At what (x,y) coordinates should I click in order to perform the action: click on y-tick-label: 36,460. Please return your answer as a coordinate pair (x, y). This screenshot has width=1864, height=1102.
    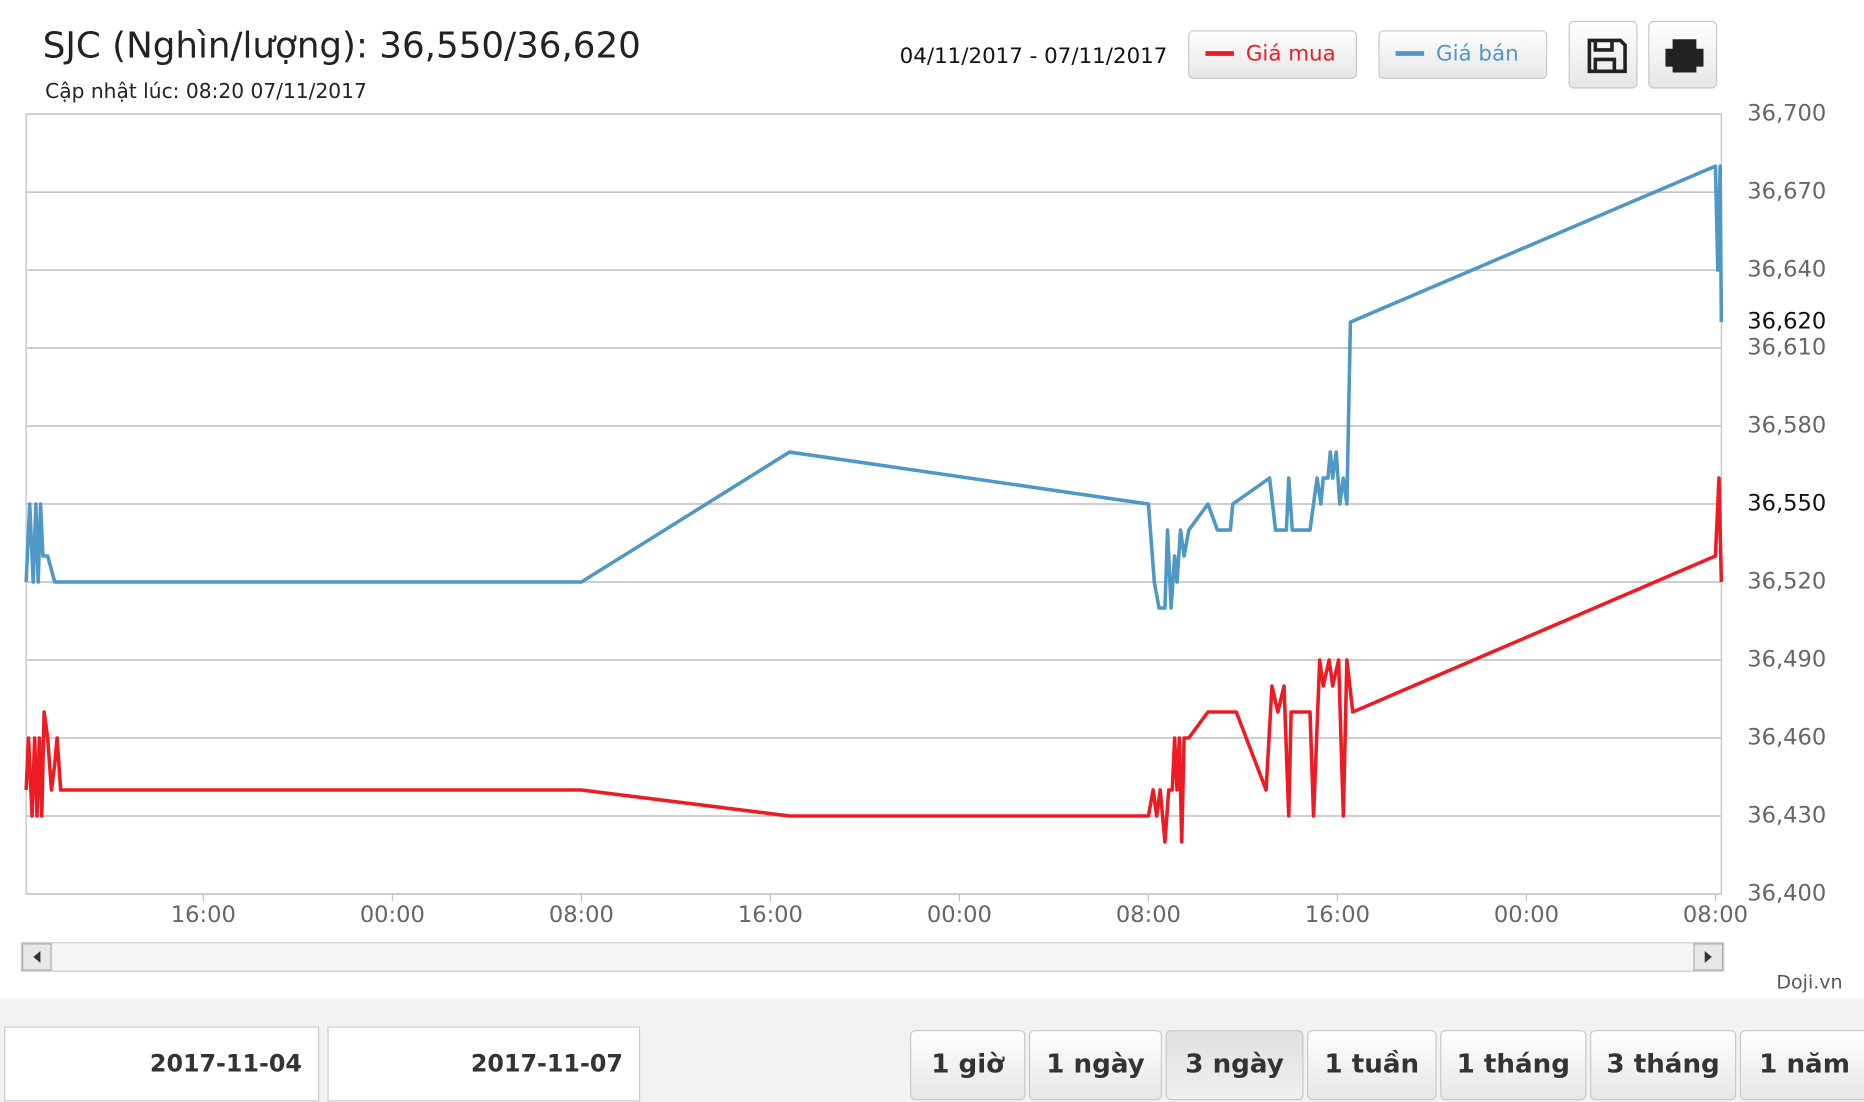
    Looking at the image, I should click on (1786, 737).